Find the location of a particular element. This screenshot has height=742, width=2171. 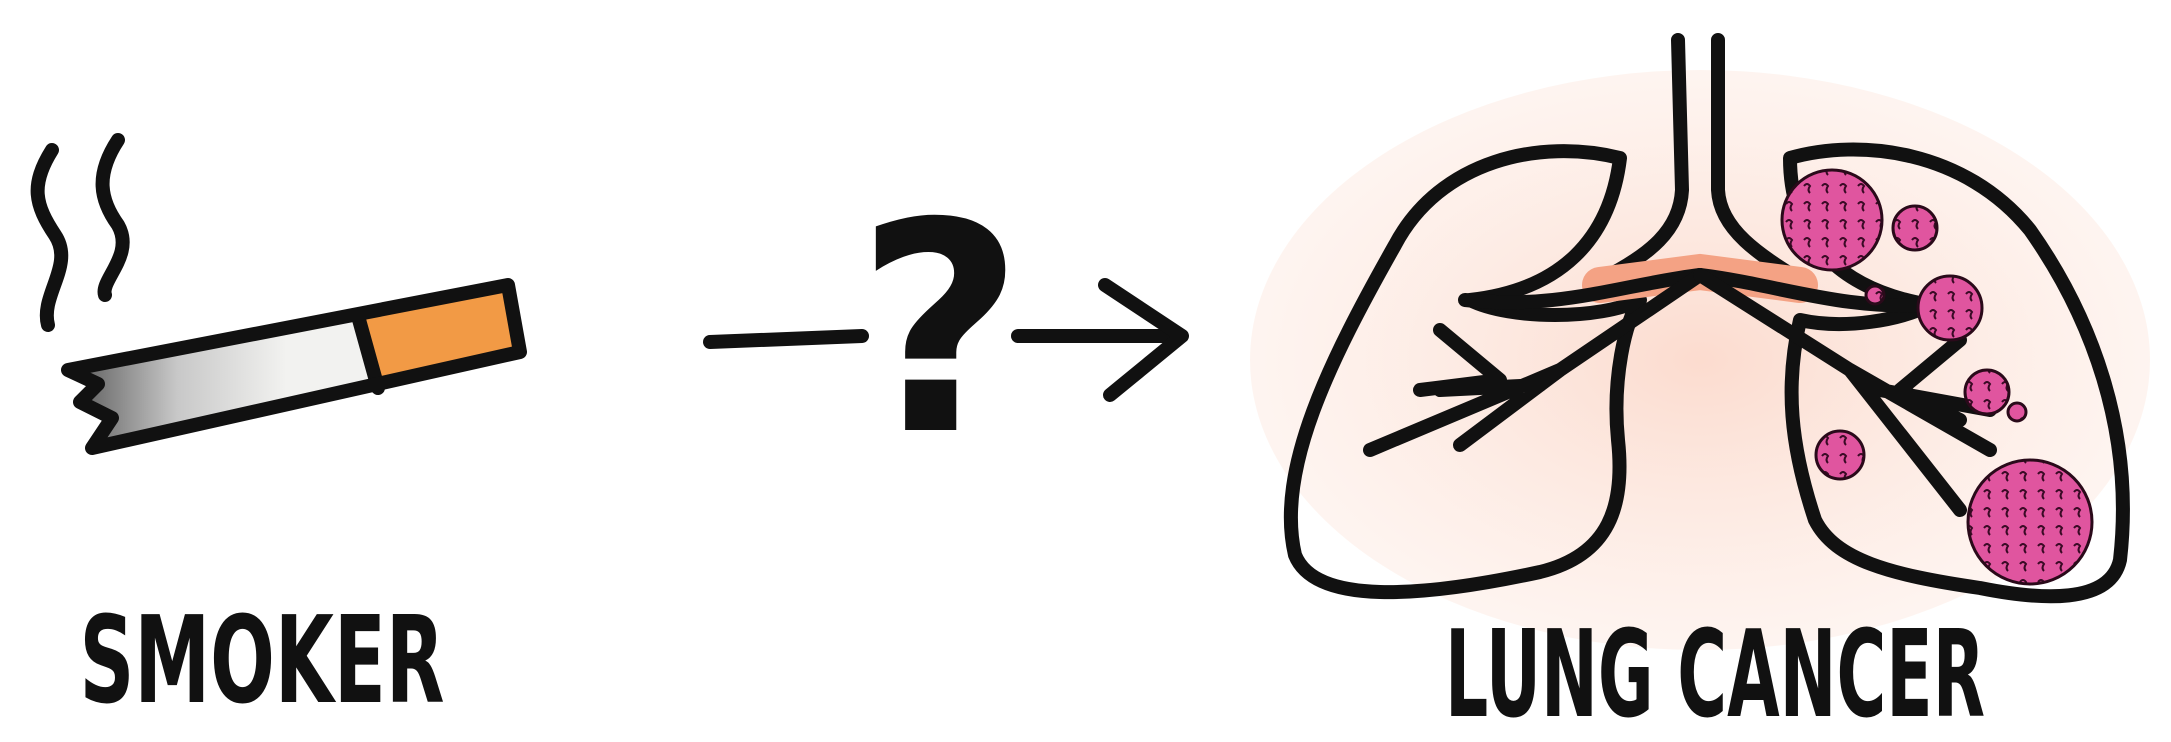

node-label: SMOKER is located at coordinates (262, 661).